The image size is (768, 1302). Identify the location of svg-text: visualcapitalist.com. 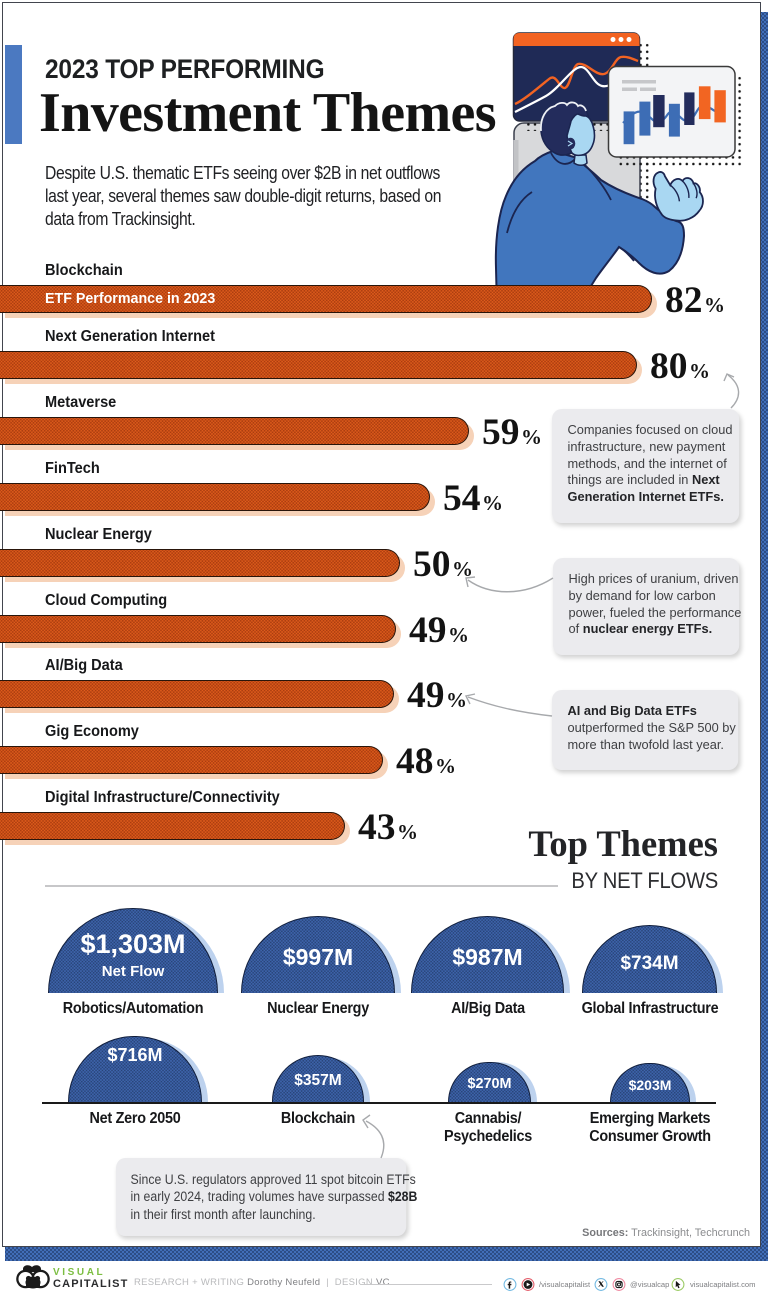
(722, 1284).